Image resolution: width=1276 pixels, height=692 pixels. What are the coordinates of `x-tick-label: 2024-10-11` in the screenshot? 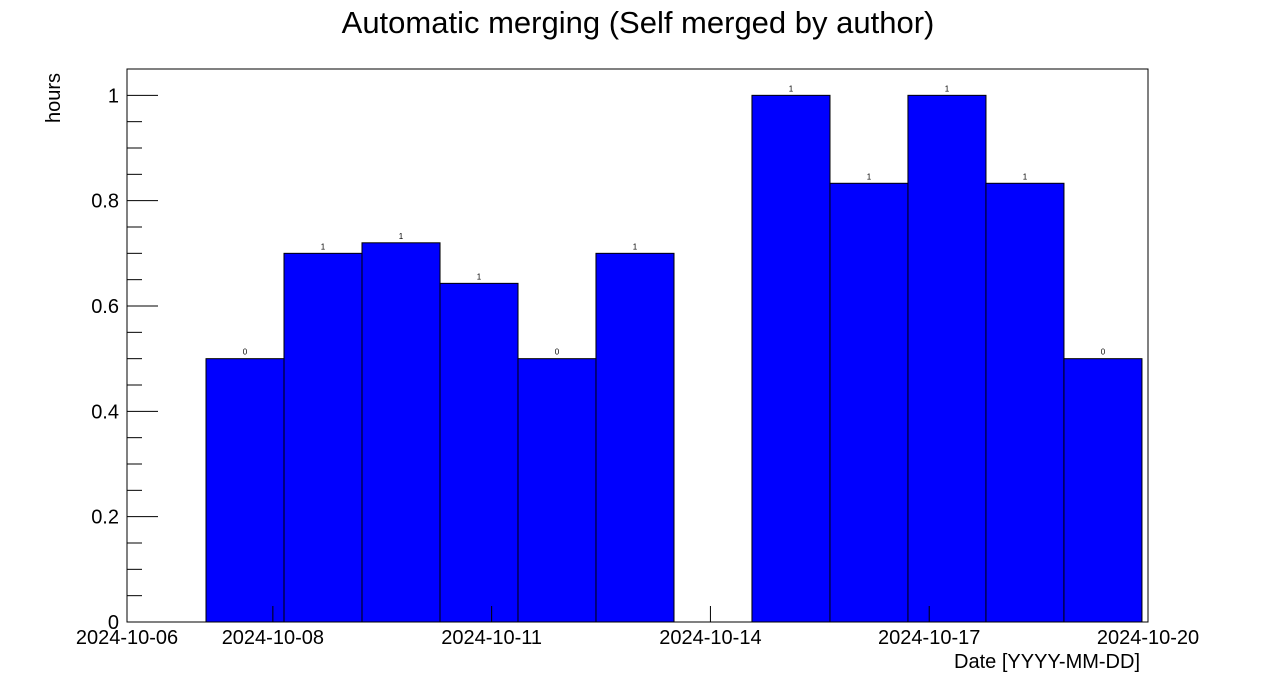 It's located at (491, 638).